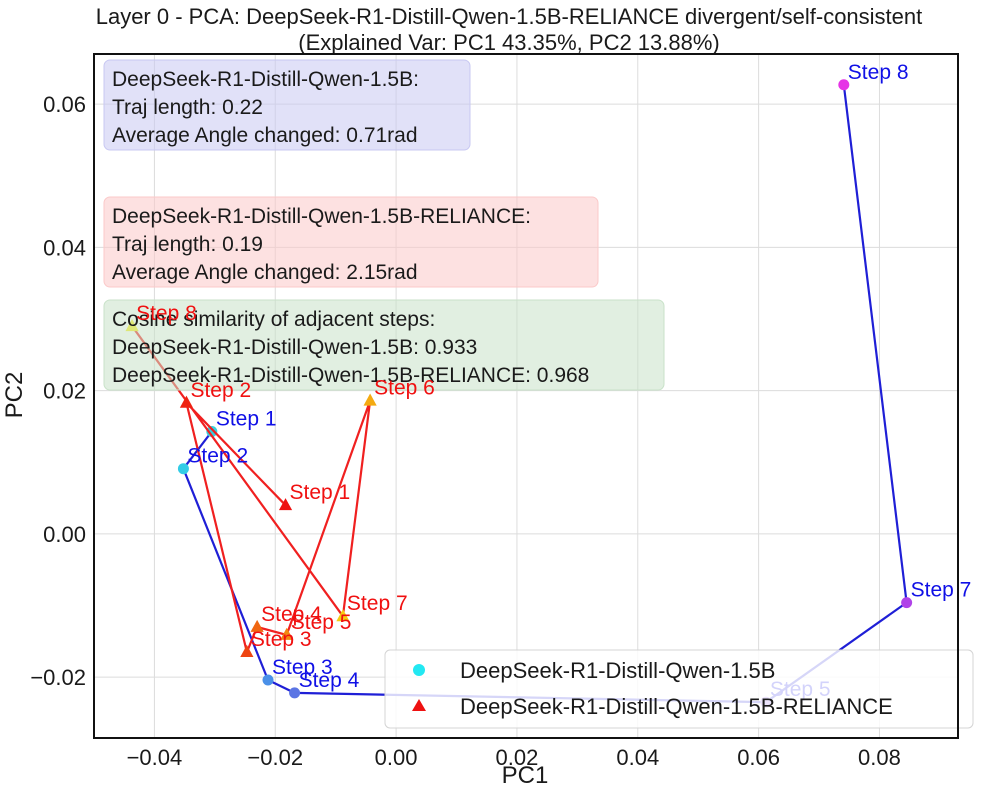 This screenshot has width=997, height=795. What do you see at coordinates (187, 107) in the screenshot?
I see `info-box-line: Traj length: 0.22` at bounding box center [187, 107].